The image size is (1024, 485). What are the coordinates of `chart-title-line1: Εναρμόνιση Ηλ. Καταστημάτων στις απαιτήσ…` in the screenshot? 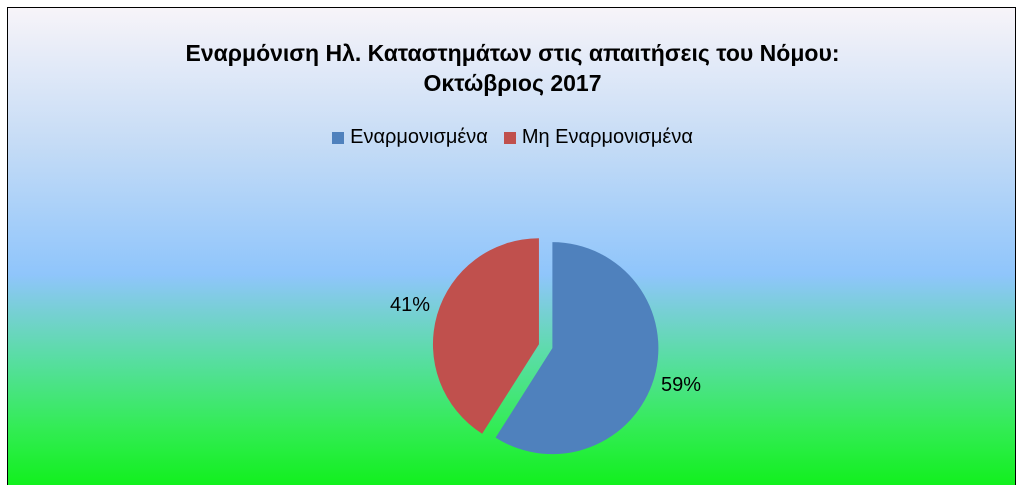 It's located at (512, 53).